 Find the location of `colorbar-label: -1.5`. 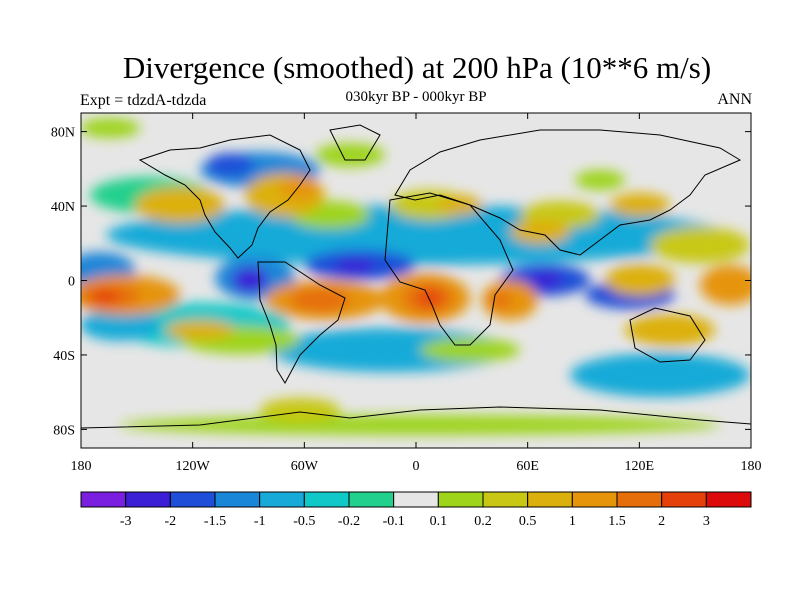

colorbar-label: -1.5 is located at coordinates (215, 521).